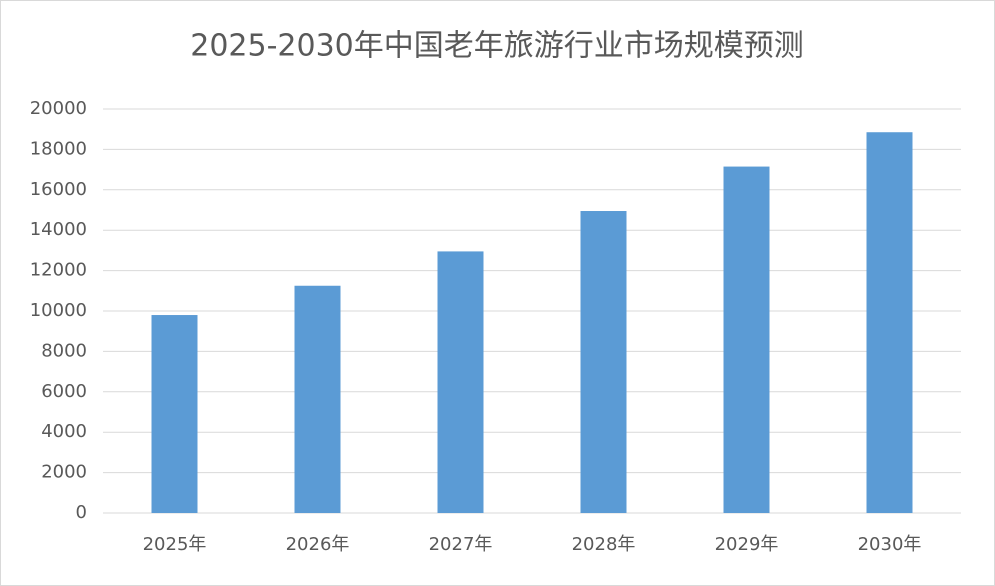 The width and height of the screenshot is (995, 586). Describe the element at coordinates (461, 544) in the screenshot. I see `x-tick-label: 2027年` at that location.